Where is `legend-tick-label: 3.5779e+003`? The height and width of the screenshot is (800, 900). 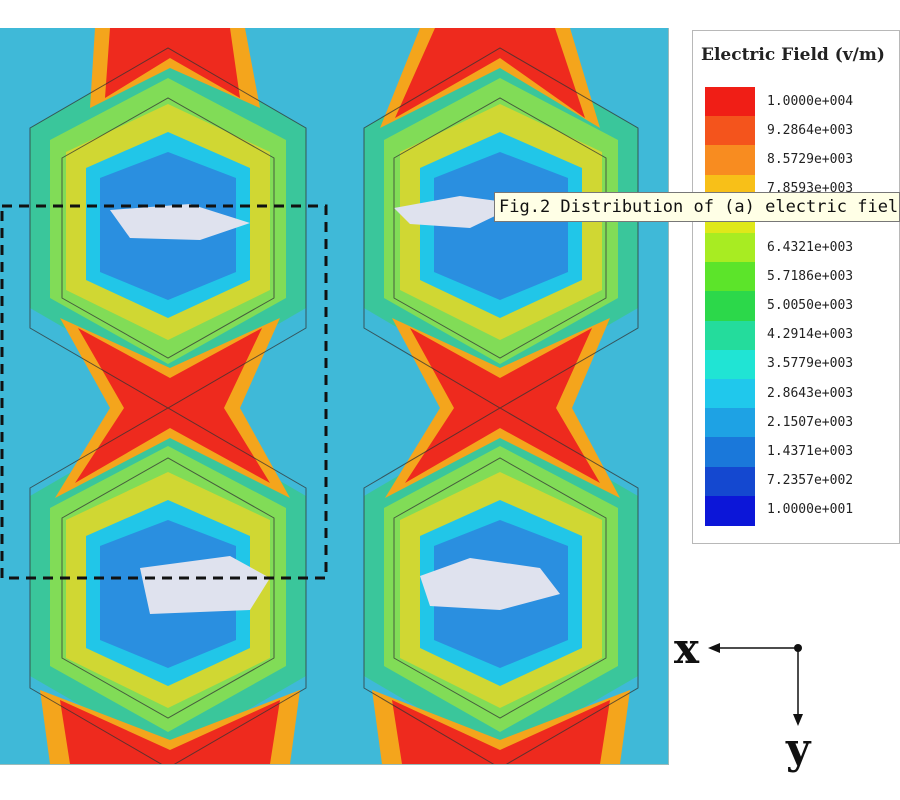 legend-tick-label: 3.5779e+003 is located at coordinates (810, 364).